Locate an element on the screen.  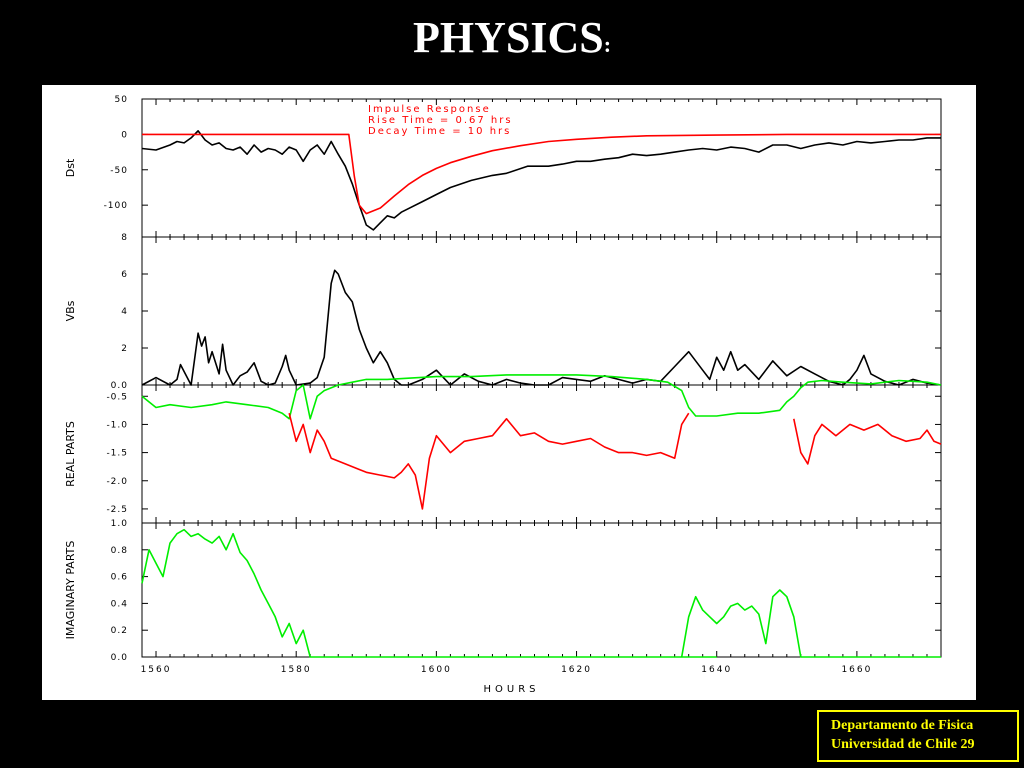
annotation-text: Decay Time = 10 hrs is located at coordinates (439, 131).